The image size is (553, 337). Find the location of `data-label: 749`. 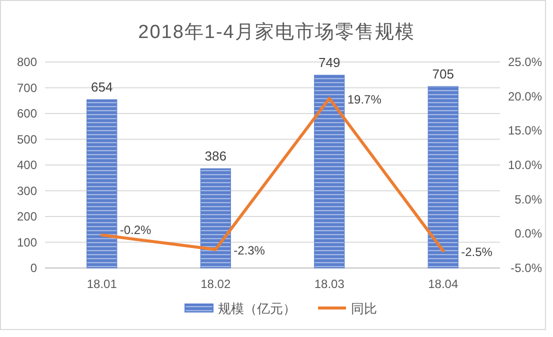

data-label: 749 is located at coordinates (329, 62).